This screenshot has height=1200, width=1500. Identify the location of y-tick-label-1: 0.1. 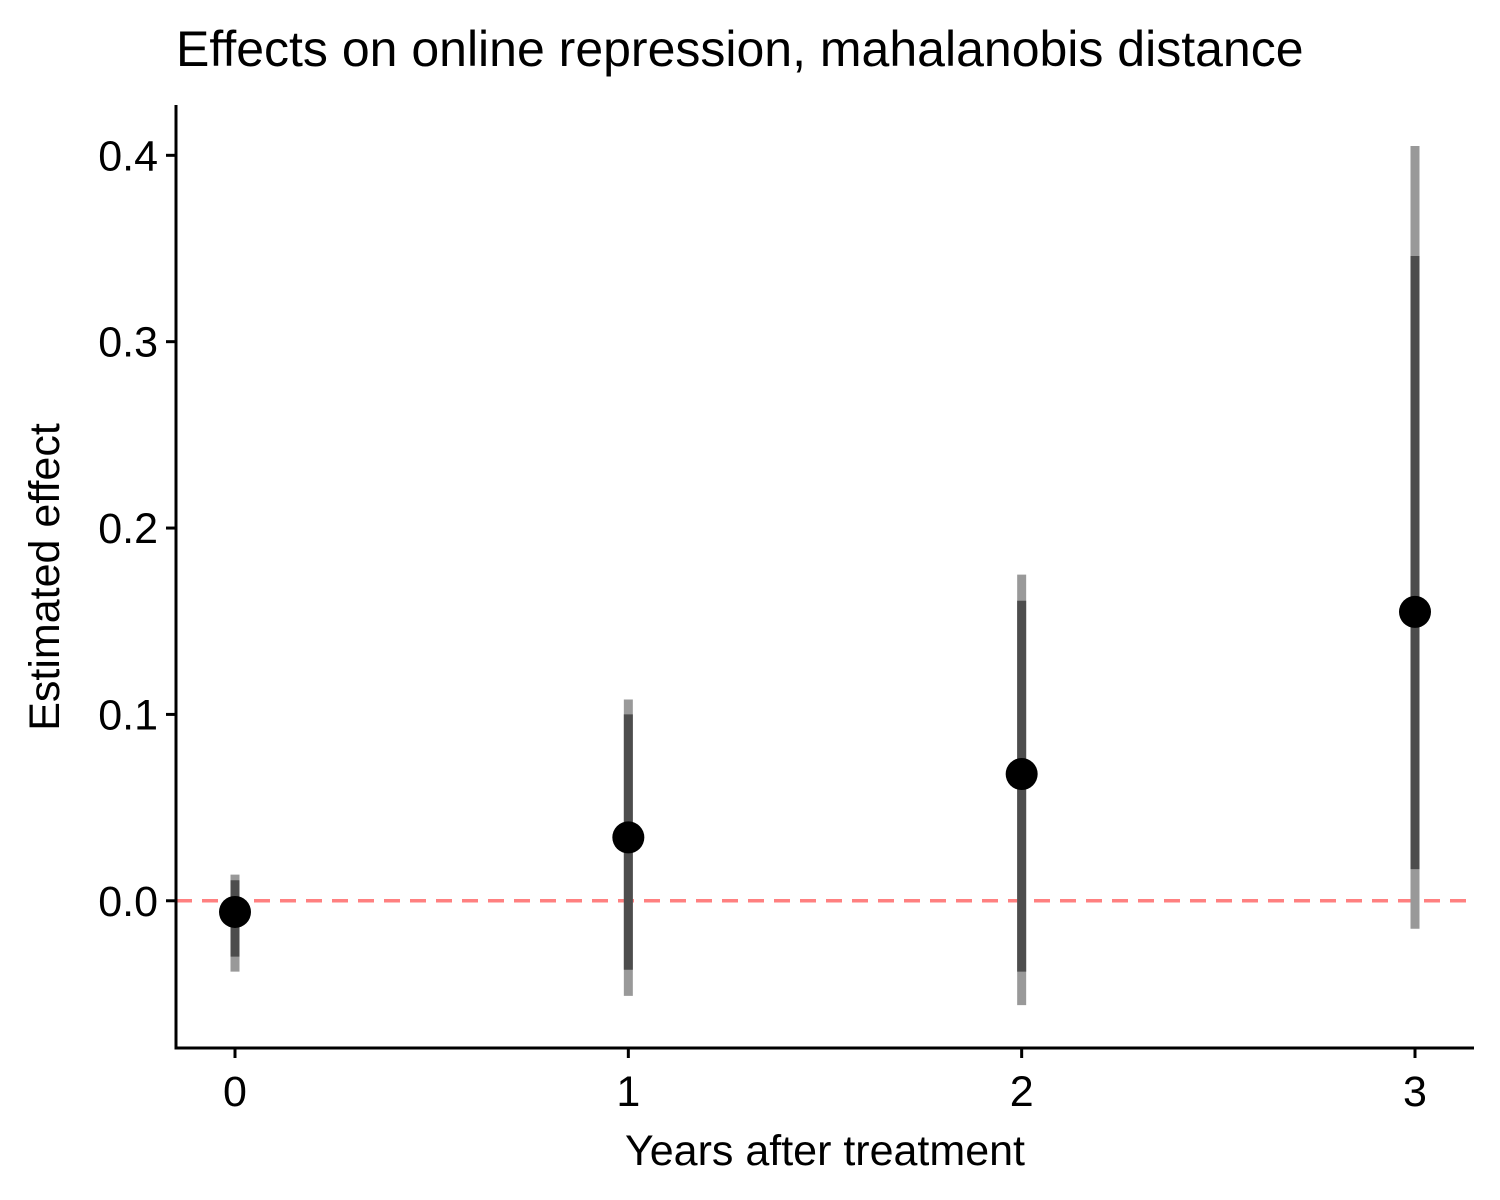
(128, 715).